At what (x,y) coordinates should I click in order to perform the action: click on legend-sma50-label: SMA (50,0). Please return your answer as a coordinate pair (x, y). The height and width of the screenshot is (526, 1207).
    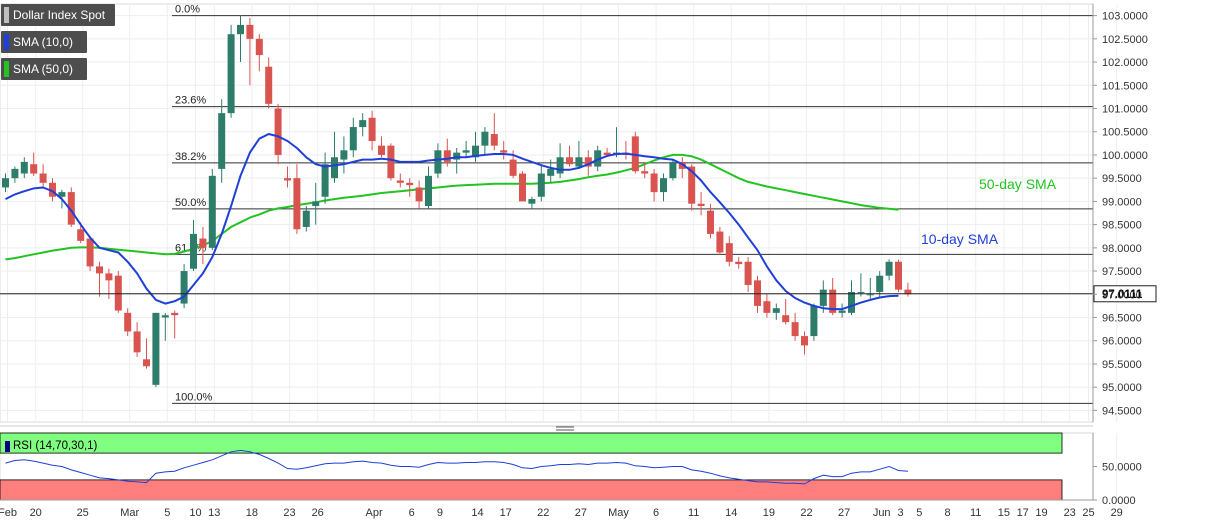
    Looking at the image, I should click on (43, 69).